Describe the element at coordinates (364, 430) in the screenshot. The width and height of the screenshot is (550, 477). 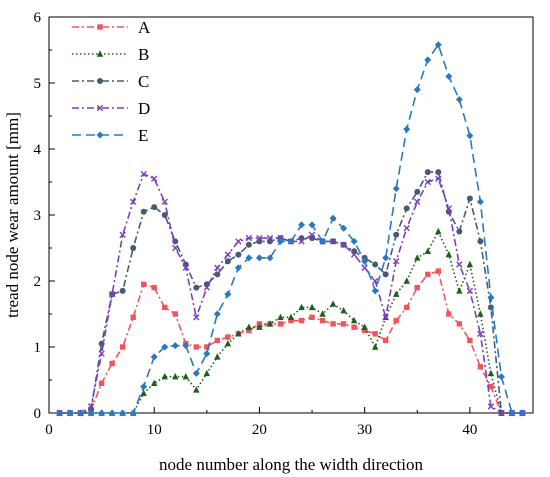
I see `x-tick-label: 30` at that location.